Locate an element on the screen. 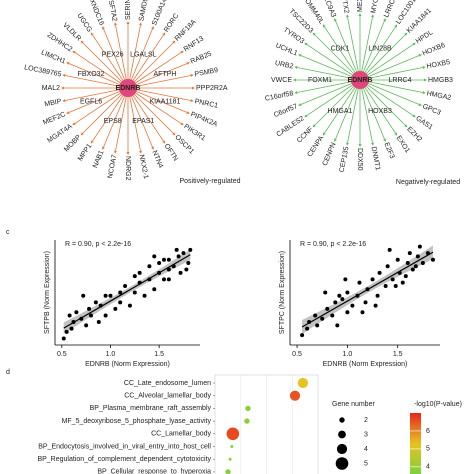 This screenshot has width=474, height=474. node-label: MEF2C is located at coordinates (54, 119).